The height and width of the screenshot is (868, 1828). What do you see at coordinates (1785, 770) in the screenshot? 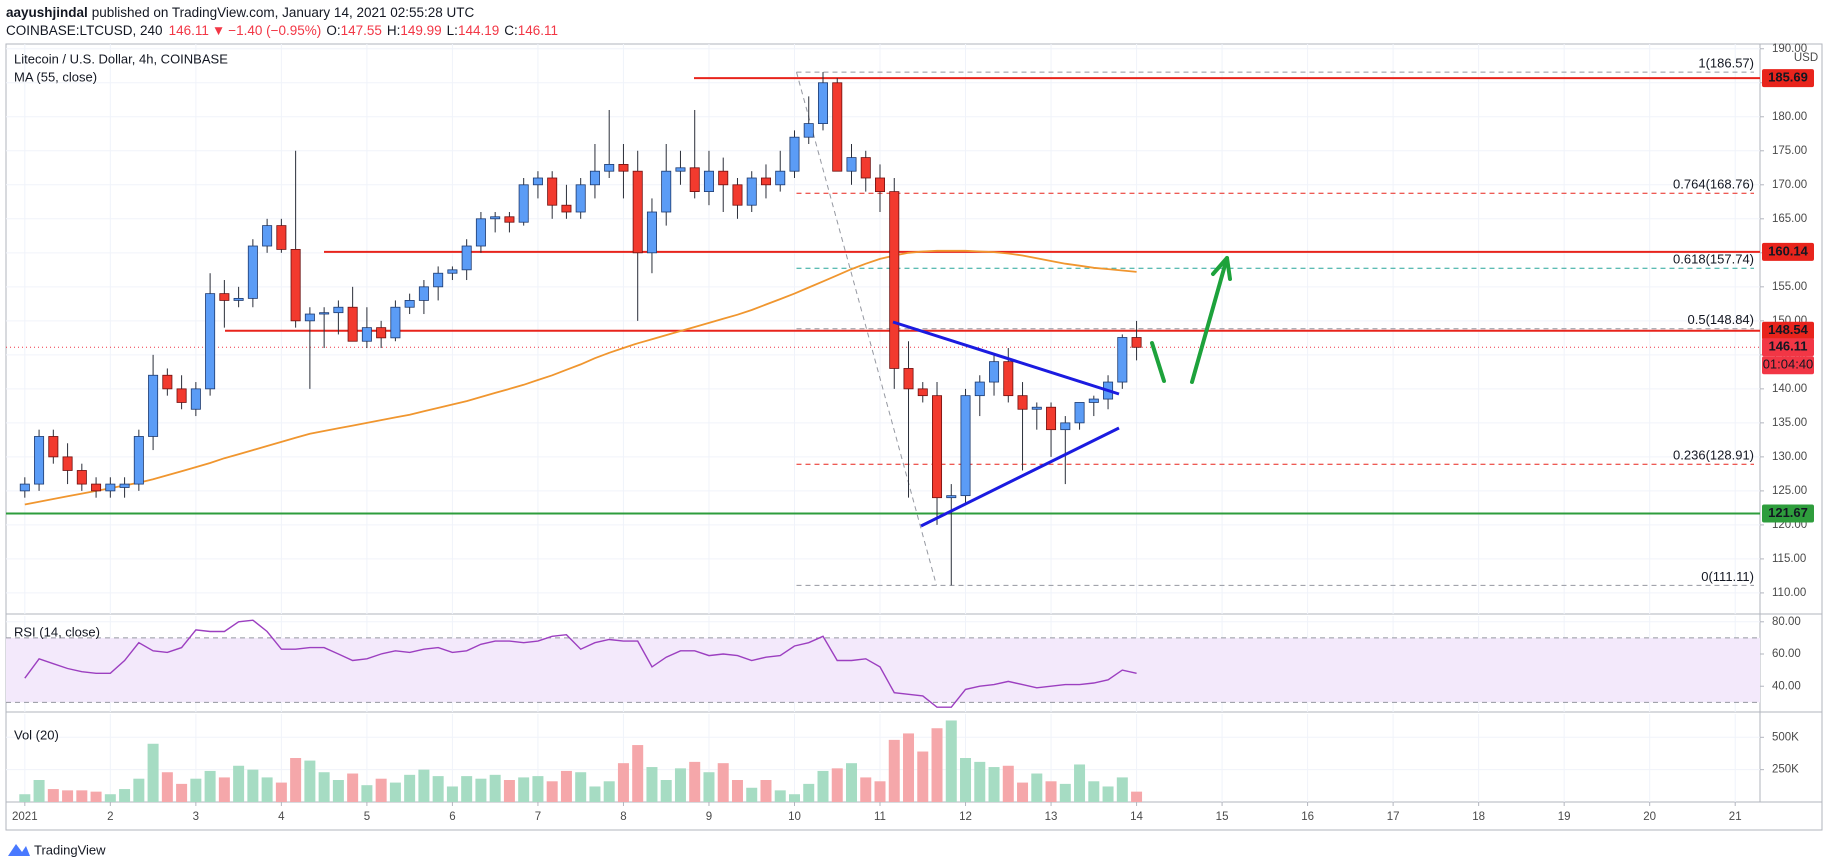
I see `y-tick-label: 250K` at bounding box center [1785, 770].